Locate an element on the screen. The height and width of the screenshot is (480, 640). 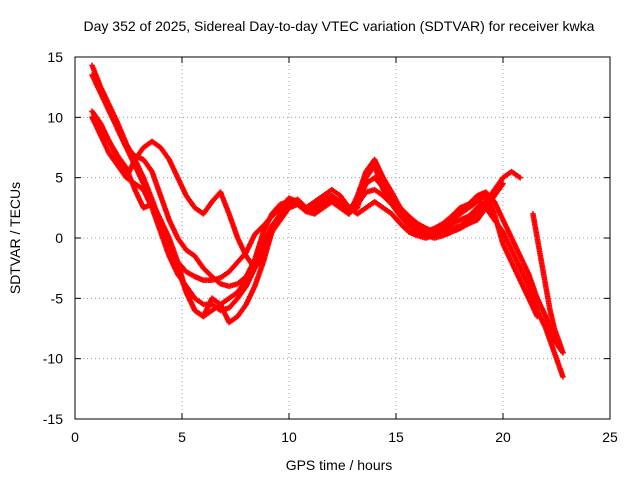
x-axis-label: GPS time / hours is located at coordinates (339, 465).